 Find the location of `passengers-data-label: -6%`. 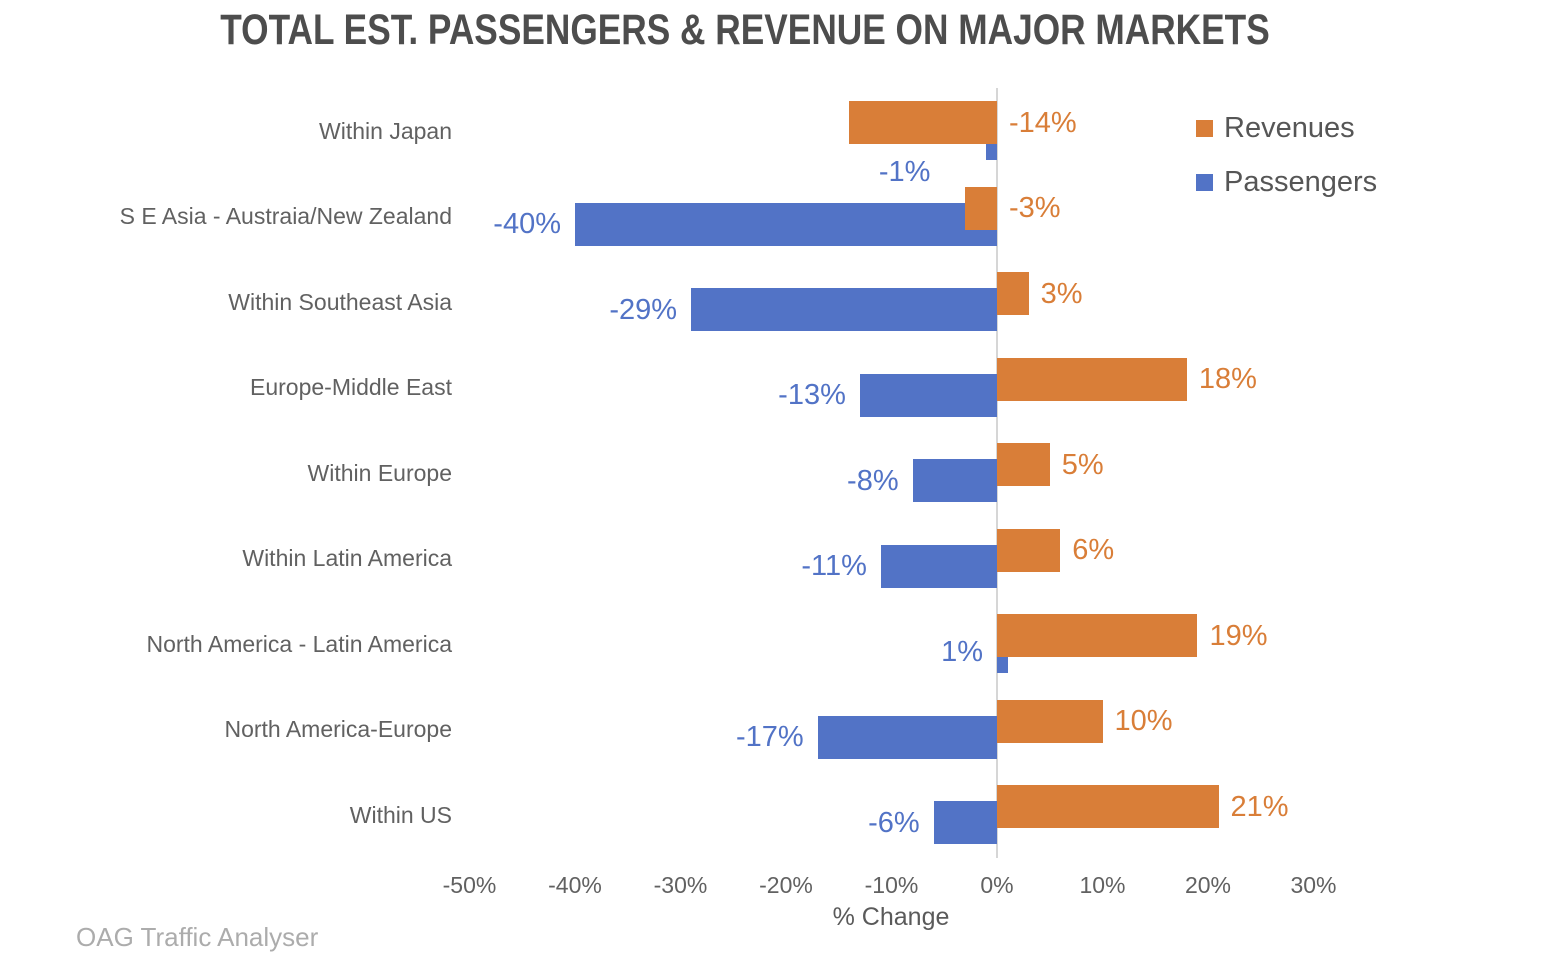

passengers-data-label: -6% is located at coordinates (894, 822).